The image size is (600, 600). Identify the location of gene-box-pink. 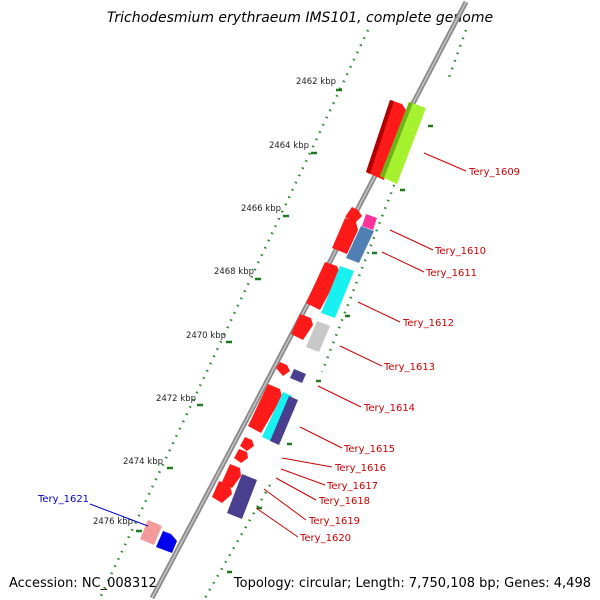
(369, 222).